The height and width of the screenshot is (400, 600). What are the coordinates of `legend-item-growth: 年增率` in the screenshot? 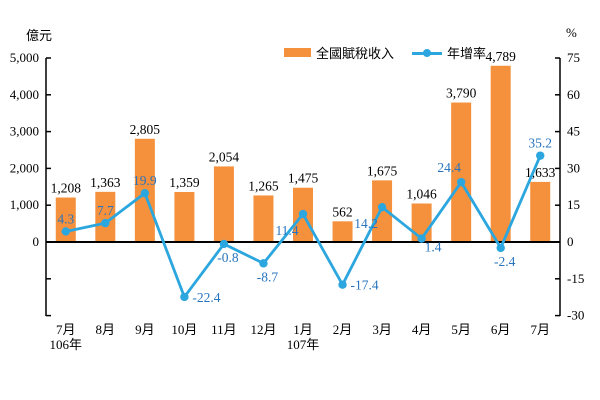 It's located at (449, 52).